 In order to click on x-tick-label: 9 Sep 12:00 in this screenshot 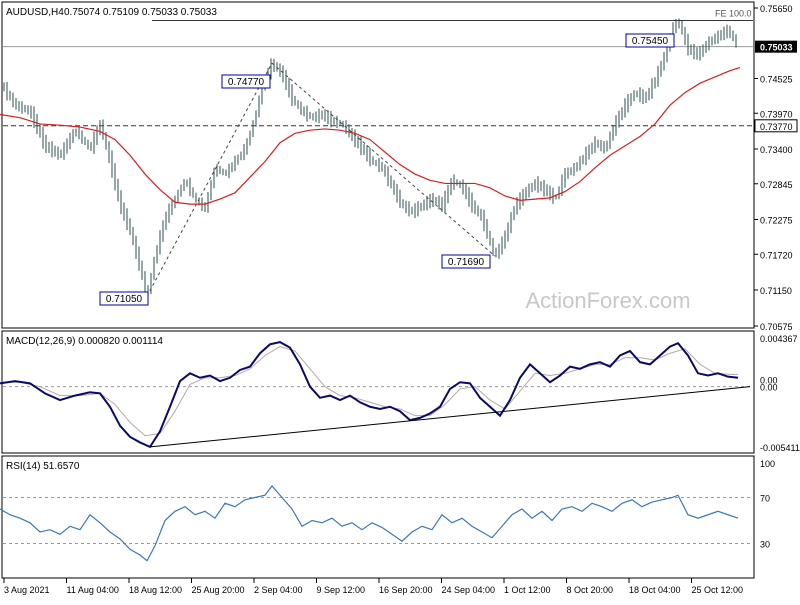, I will do `click(341, 590)`.